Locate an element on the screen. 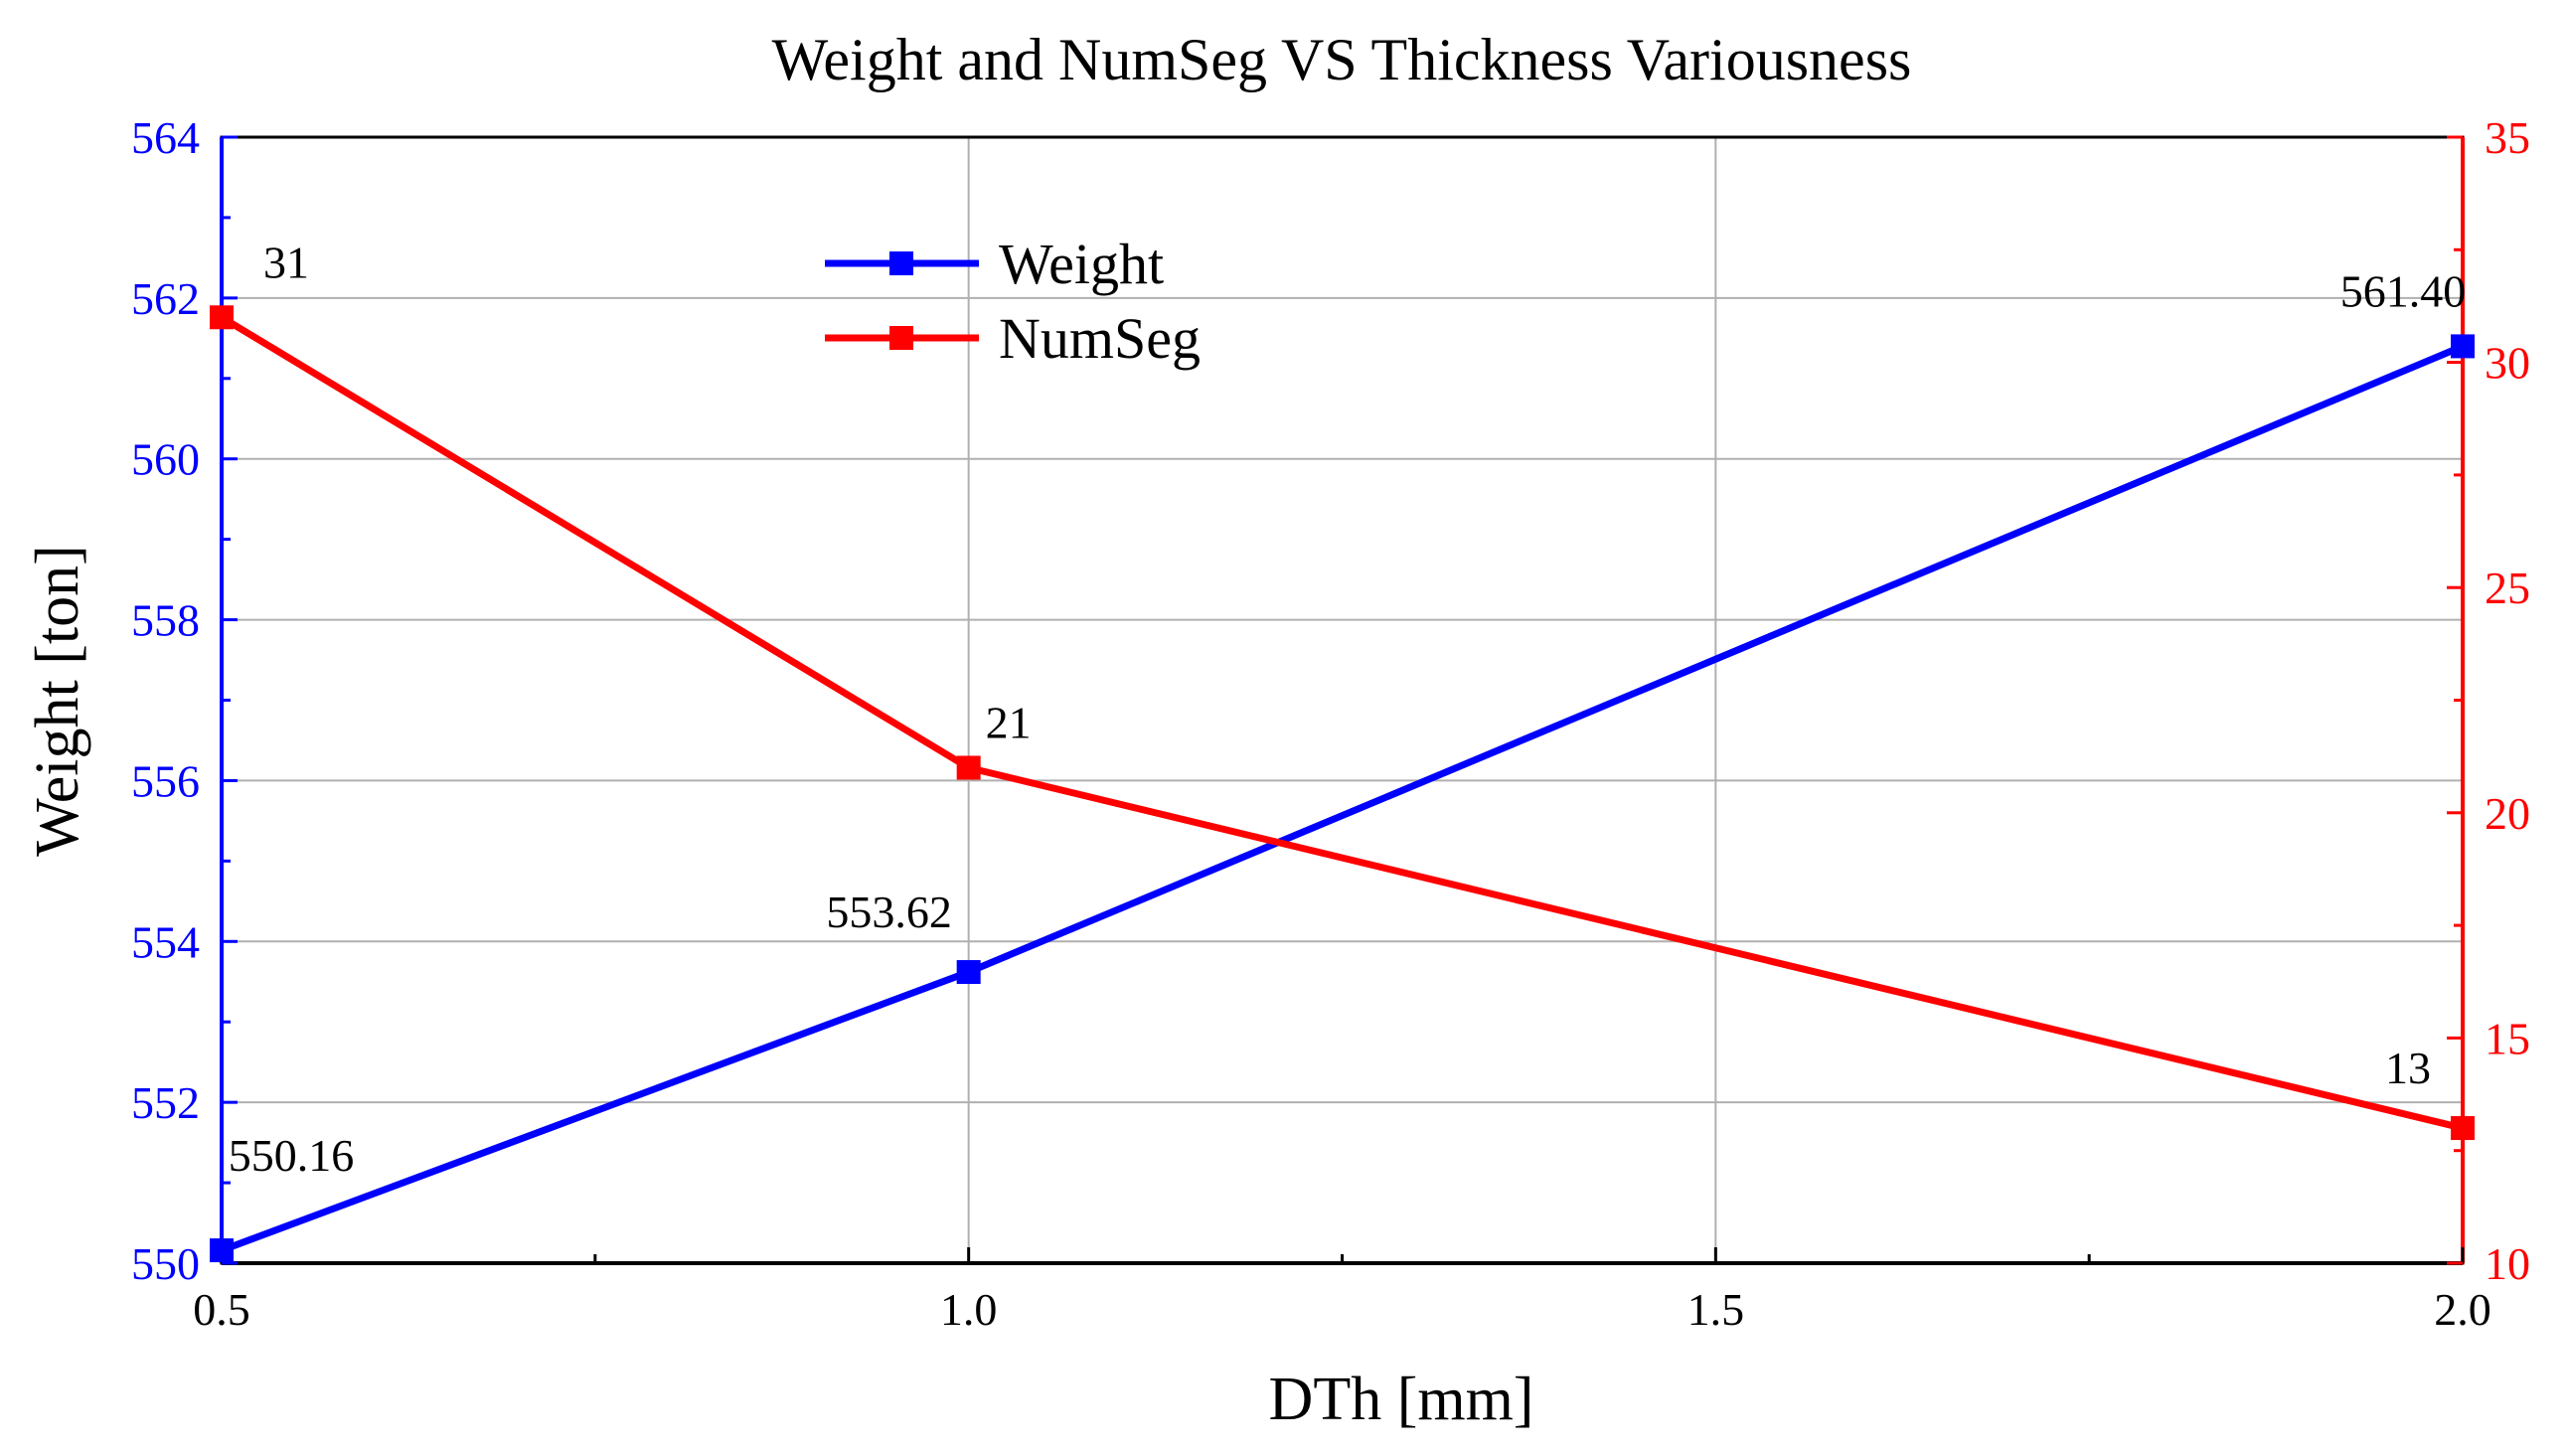 The height and width of the screenshot is (1456, 2570). y2-tick-label: 35 is located at coordinates (2507, 137).